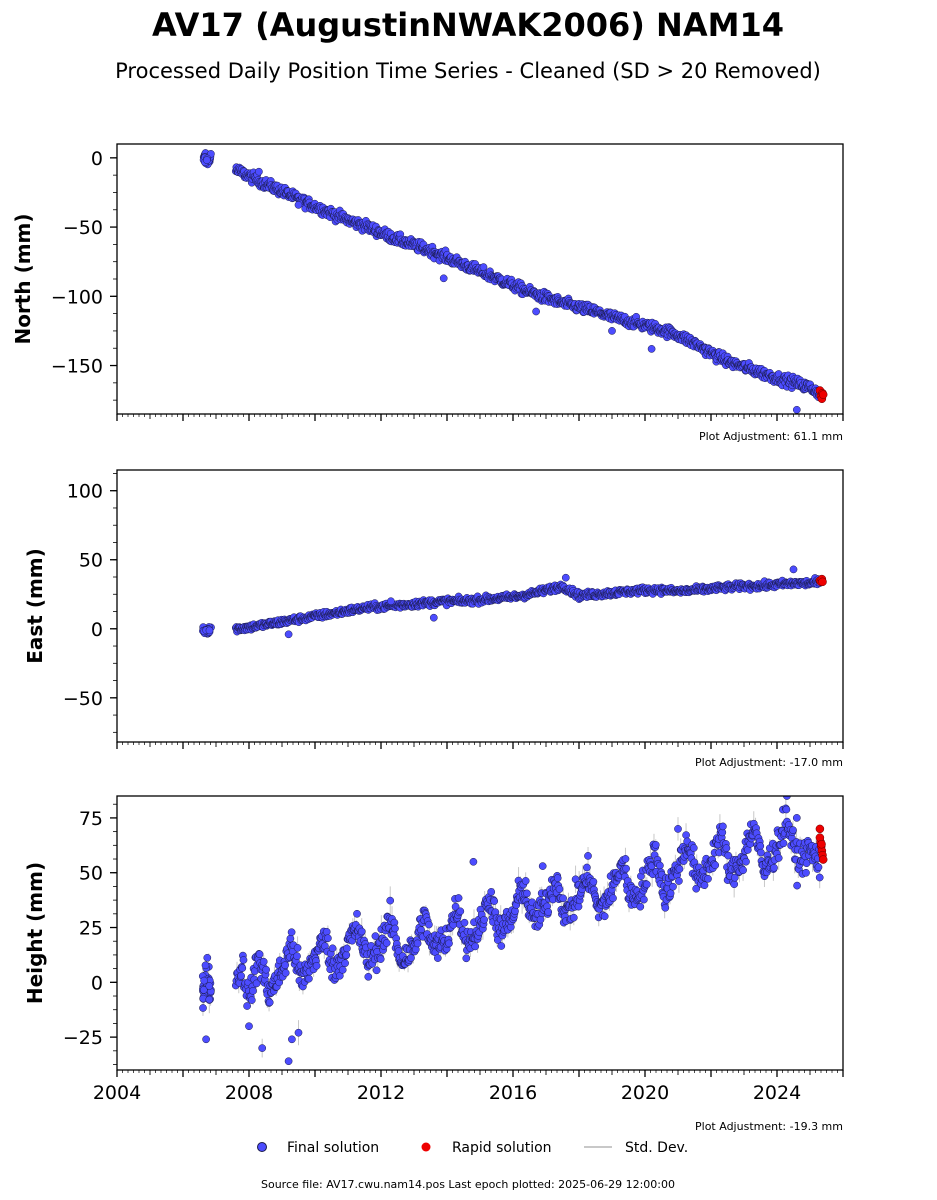 The width and height of the screenshot is (937, 1200). Describe the element at coordinates (513, 281) in the screenshot. I see `plot-area` at that location.